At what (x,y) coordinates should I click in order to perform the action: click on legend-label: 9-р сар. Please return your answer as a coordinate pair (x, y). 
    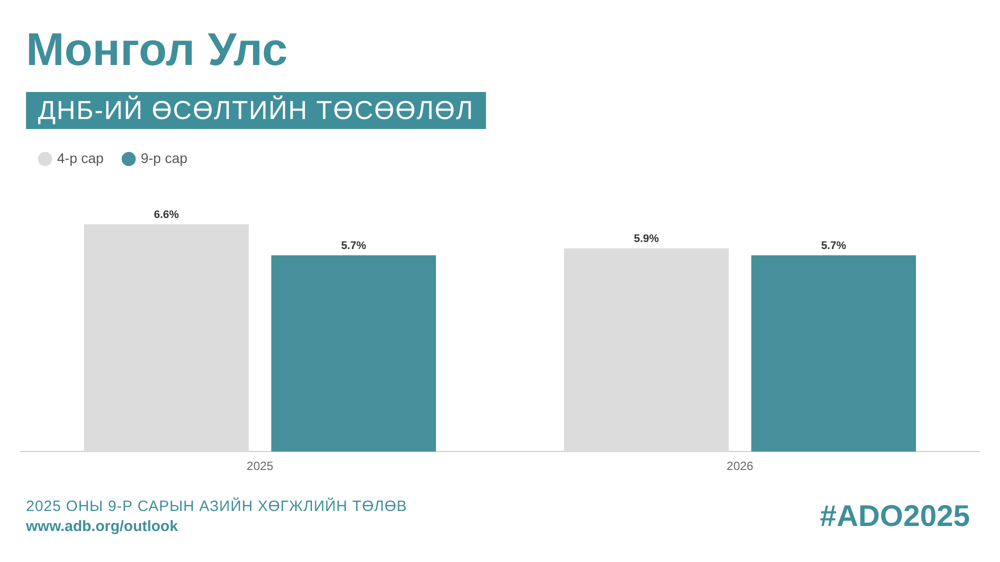
    Looking at the image, I should click on (164, 158).